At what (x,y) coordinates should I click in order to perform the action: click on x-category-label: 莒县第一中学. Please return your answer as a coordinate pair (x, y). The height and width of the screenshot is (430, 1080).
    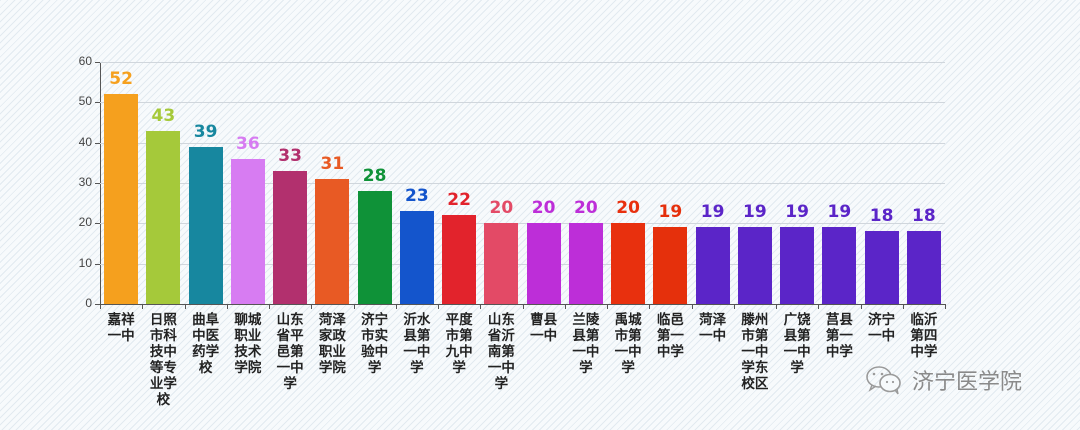
    Looking at the image, I should click on (839, 336).